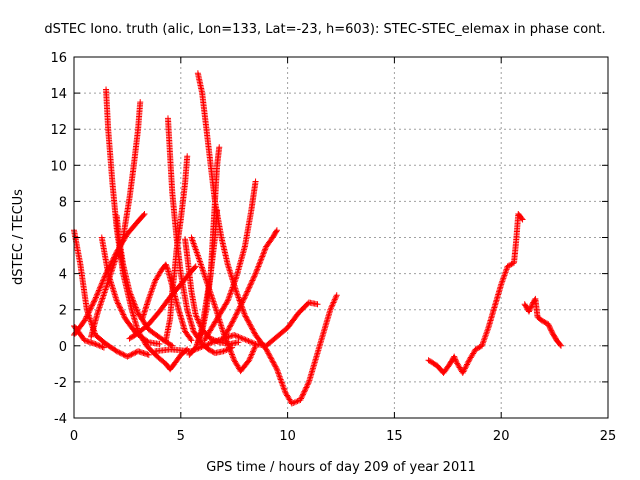 This screenshot has height=480, width=640. Describe the element at coordinates (181, 436) in the screenshot. I see `x-tick-label: 5` at that location.